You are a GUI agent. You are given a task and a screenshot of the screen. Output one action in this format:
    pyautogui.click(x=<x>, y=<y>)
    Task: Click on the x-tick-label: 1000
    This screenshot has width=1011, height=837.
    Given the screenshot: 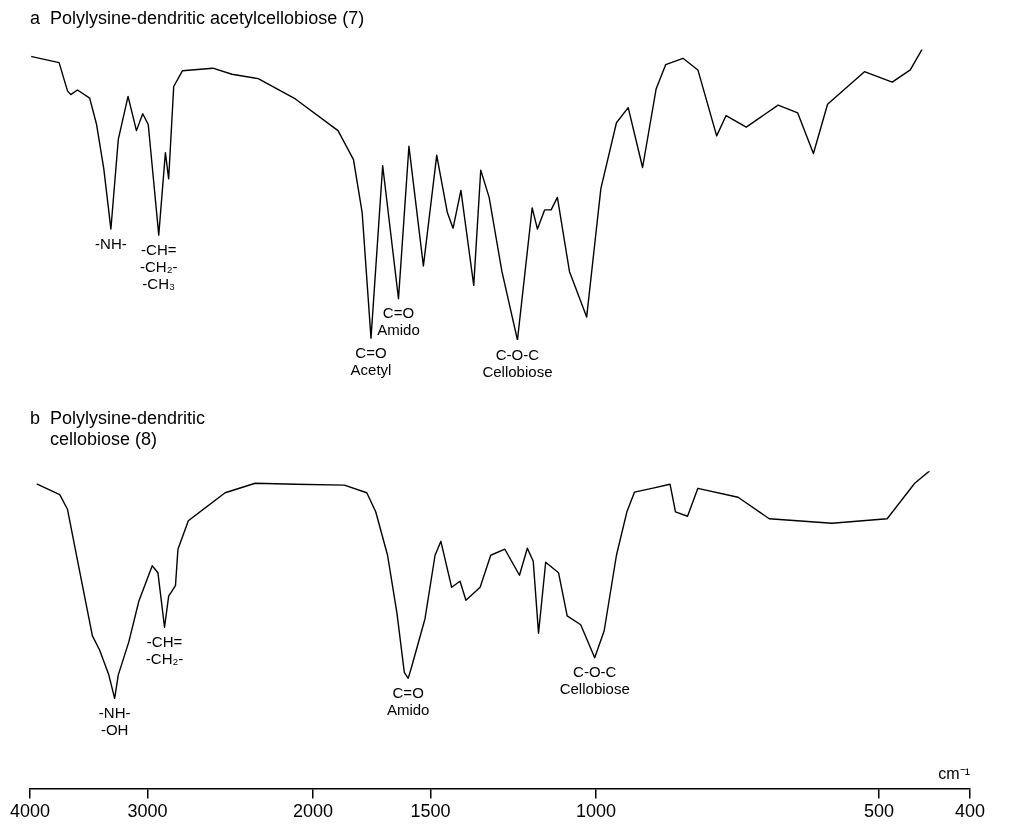 What is the action you would take?
    pyautogui.click(x=595, y=811)
    